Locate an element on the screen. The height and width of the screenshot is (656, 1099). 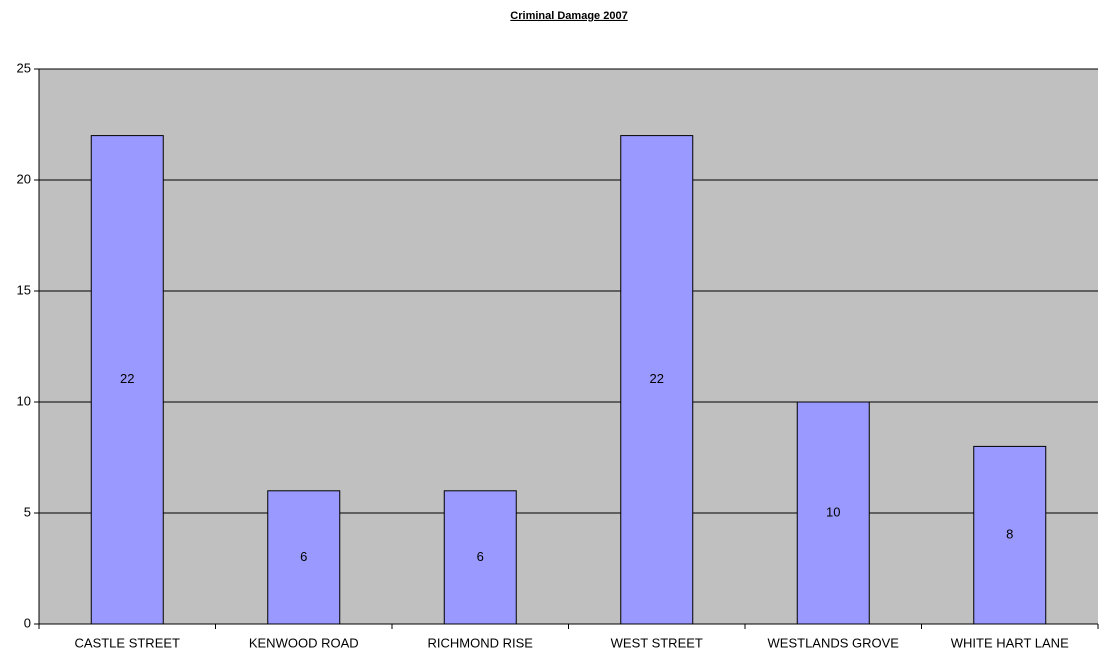
y-tick-label: 25 is located at coordinates (24, 67).